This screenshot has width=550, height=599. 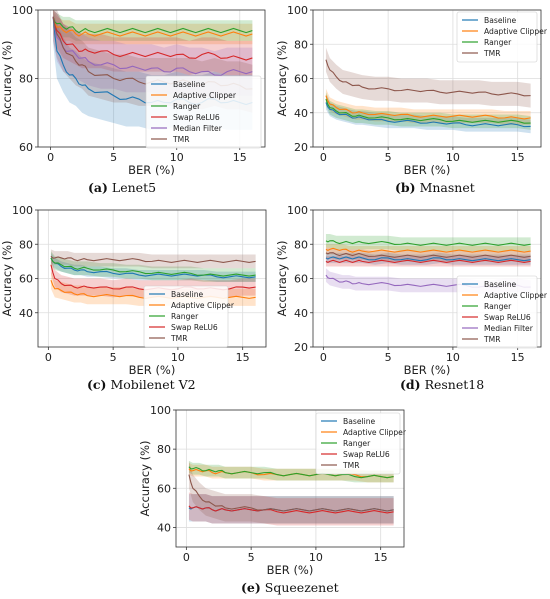 What do you see at coordinates (122, 187) in the screenshot?
I see `caption-lenet5: (a) Lenet5` at bounding box center [122, 187].